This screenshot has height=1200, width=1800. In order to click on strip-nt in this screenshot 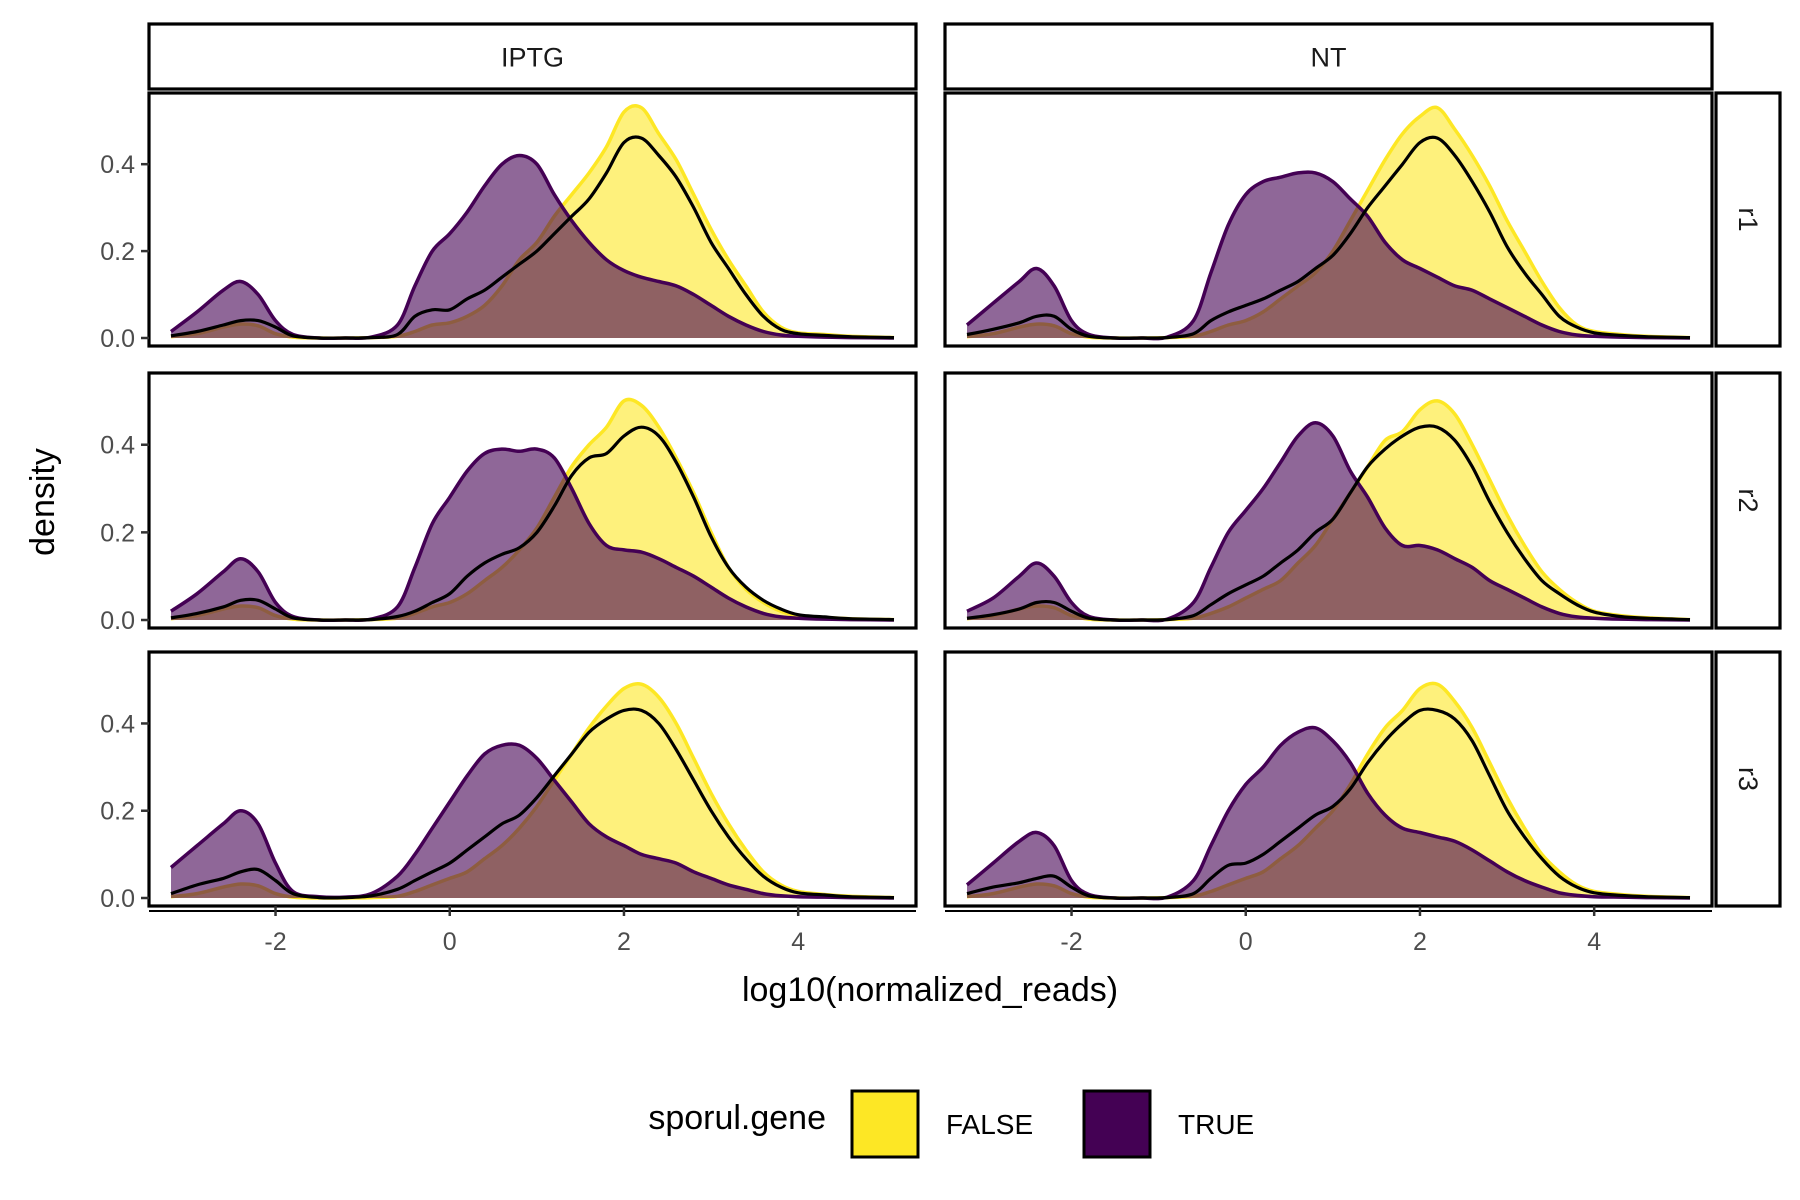, I will do `click(1328, 56)`.